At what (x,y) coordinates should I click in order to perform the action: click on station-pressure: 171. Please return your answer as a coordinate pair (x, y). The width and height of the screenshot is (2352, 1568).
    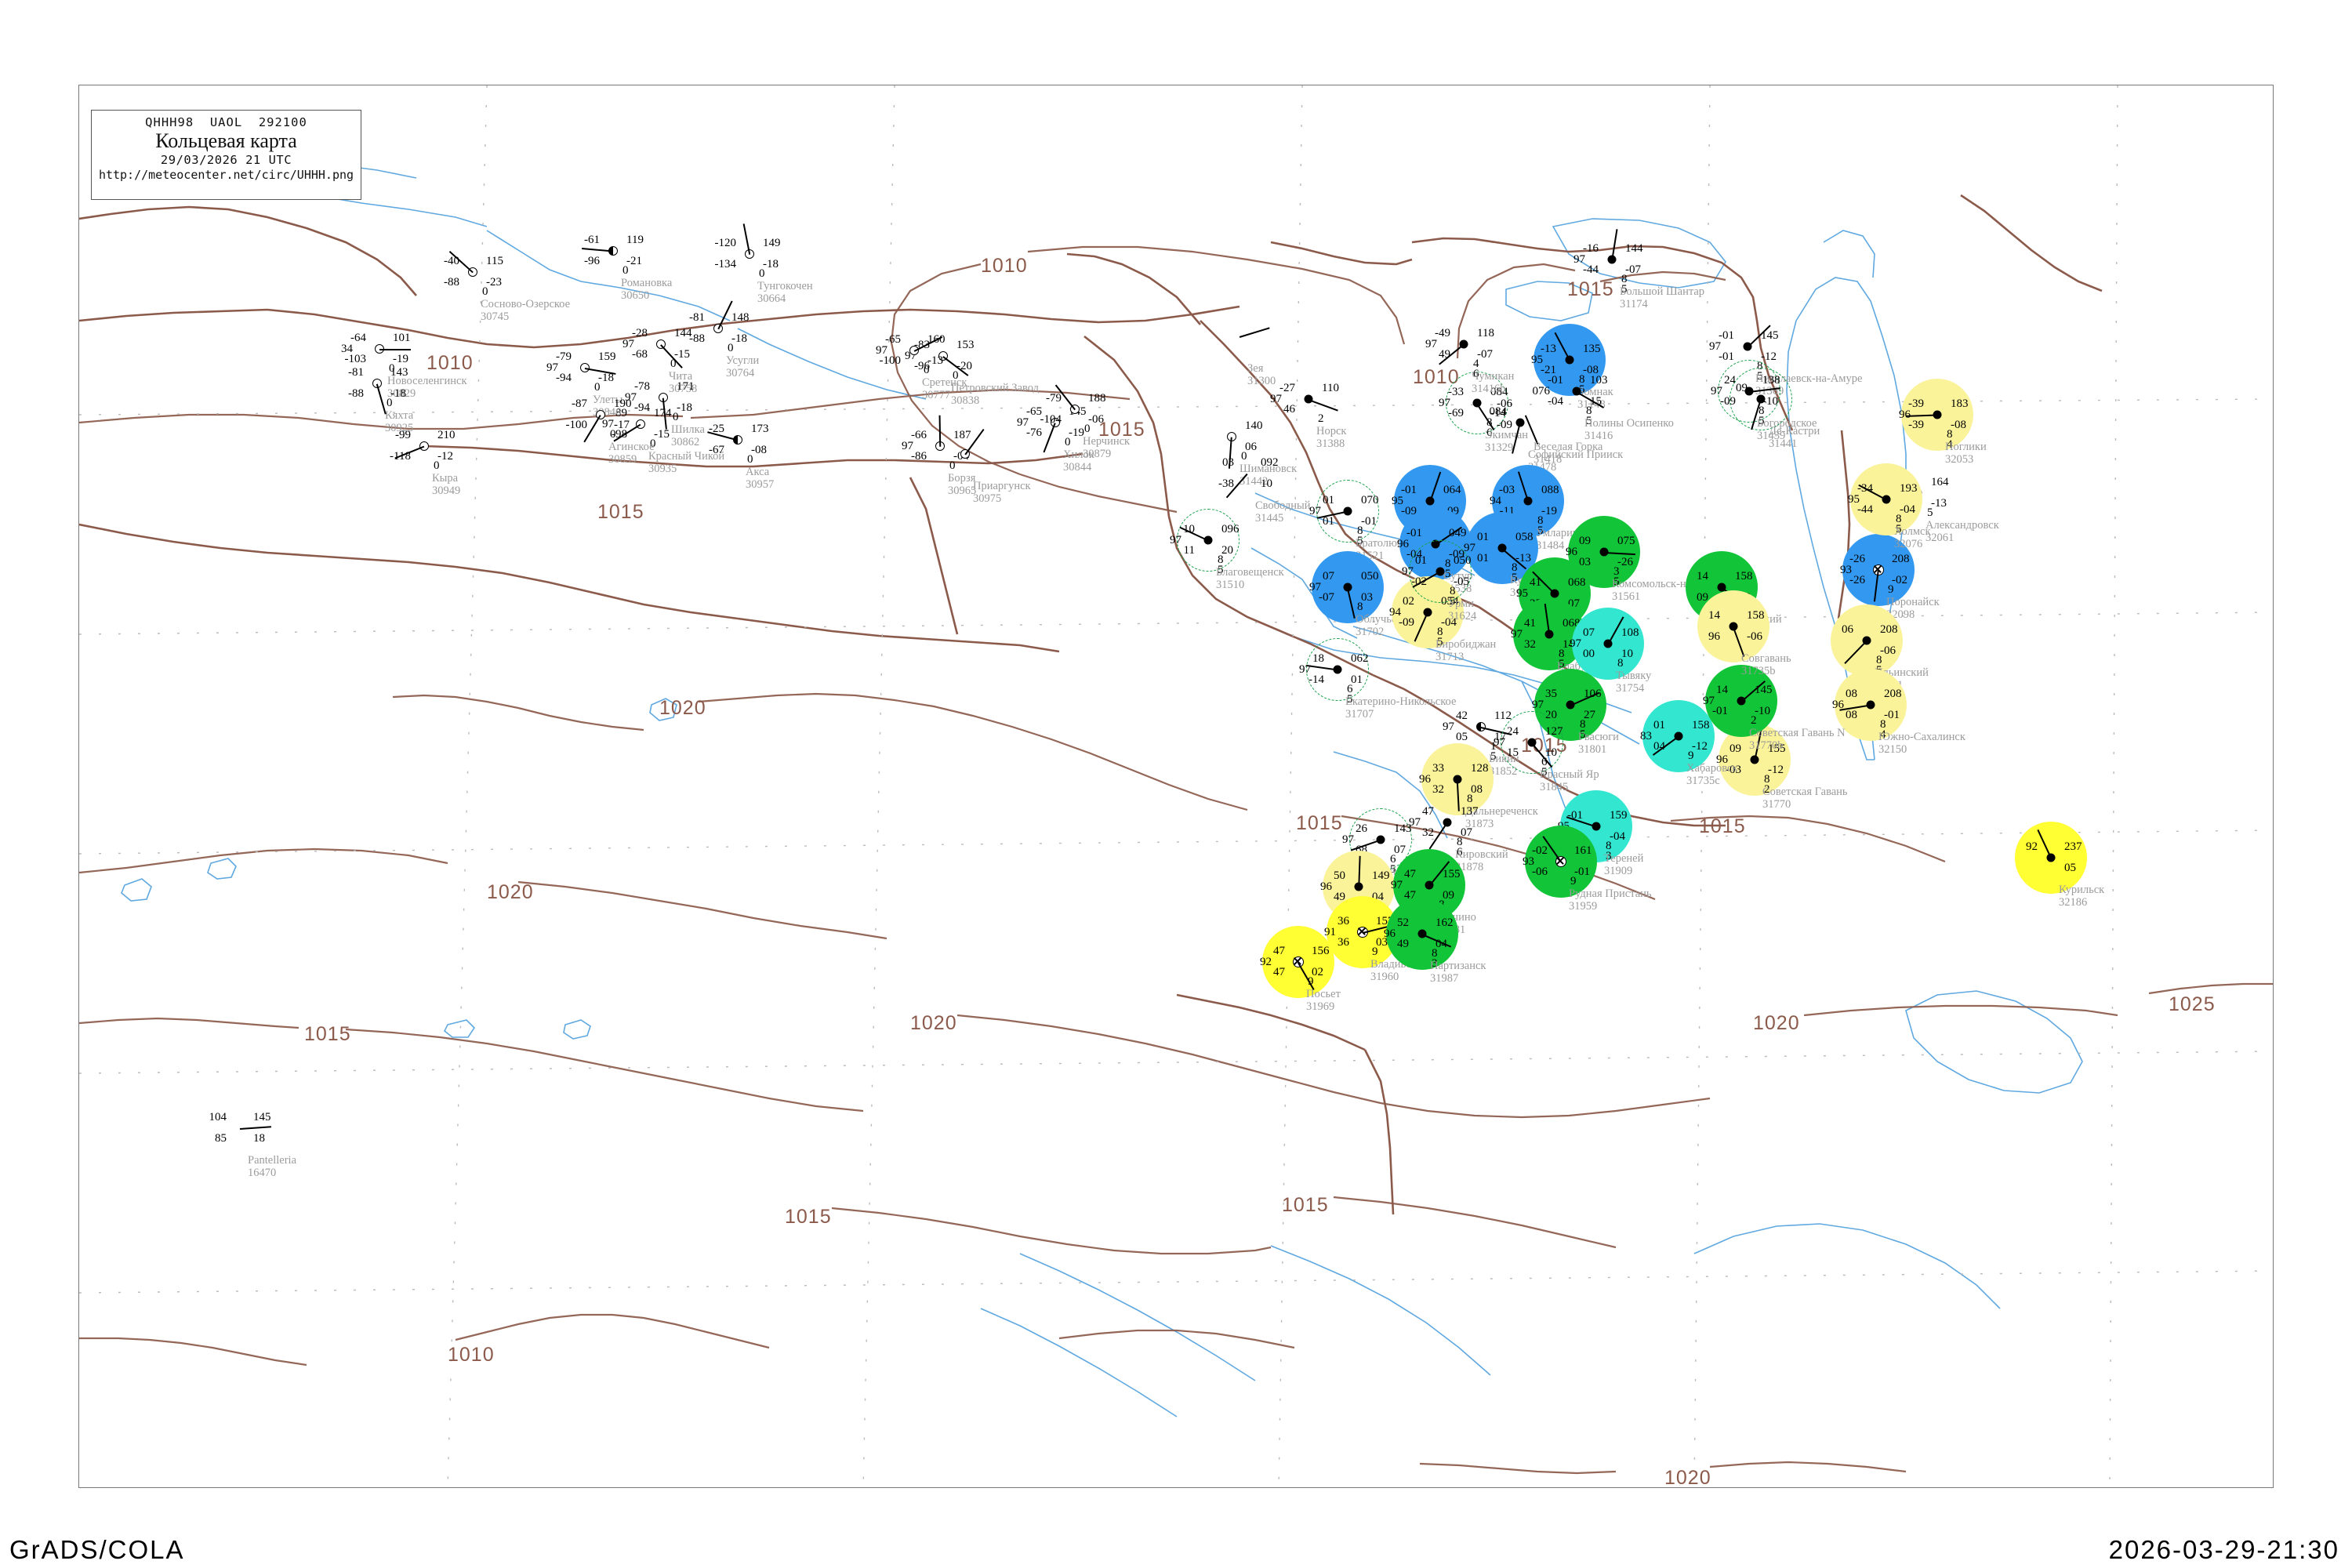
    Looking at the image, I should click on (686, 386).